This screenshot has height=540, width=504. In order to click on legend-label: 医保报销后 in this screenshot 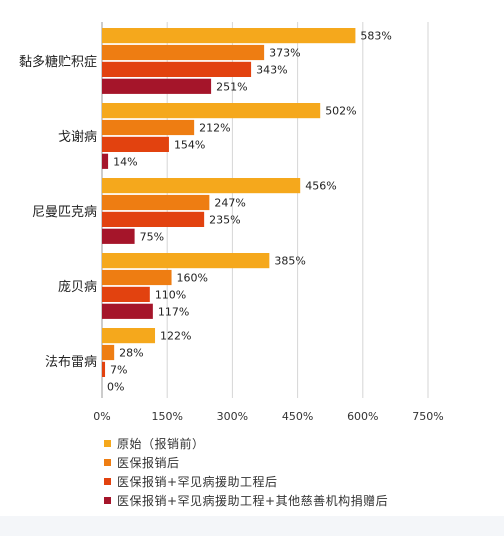, I will do `click(148, 463)`.